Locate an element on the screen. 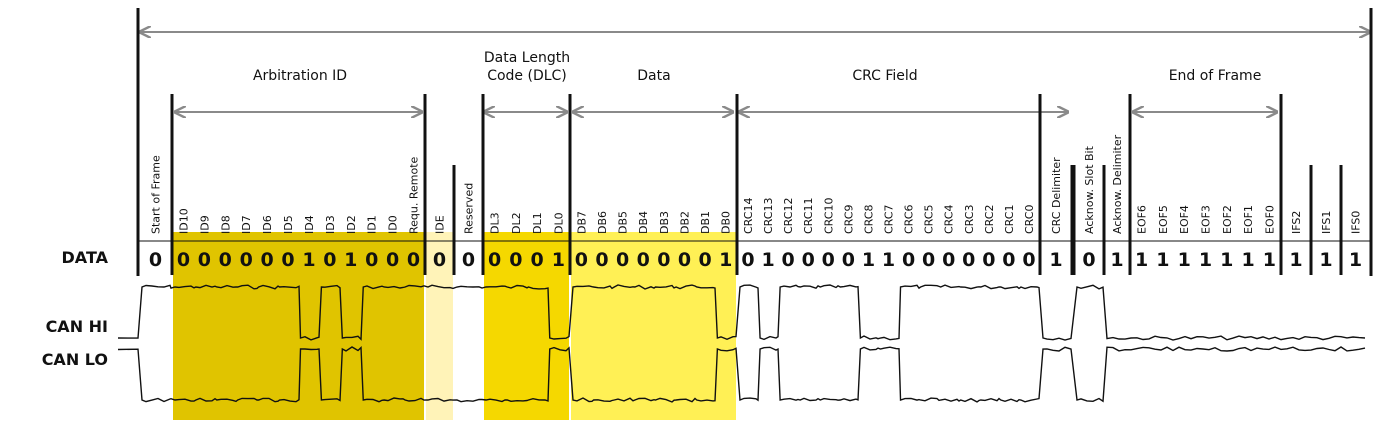  data-field-label: DB6 is located at coordinates (602, 222).